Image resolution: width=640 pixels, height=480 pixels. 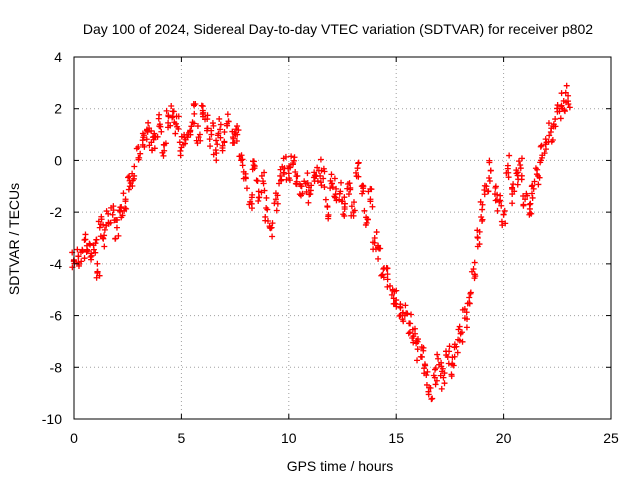 I want to click on y-tick-label: -2, so click(x=56, y=212).